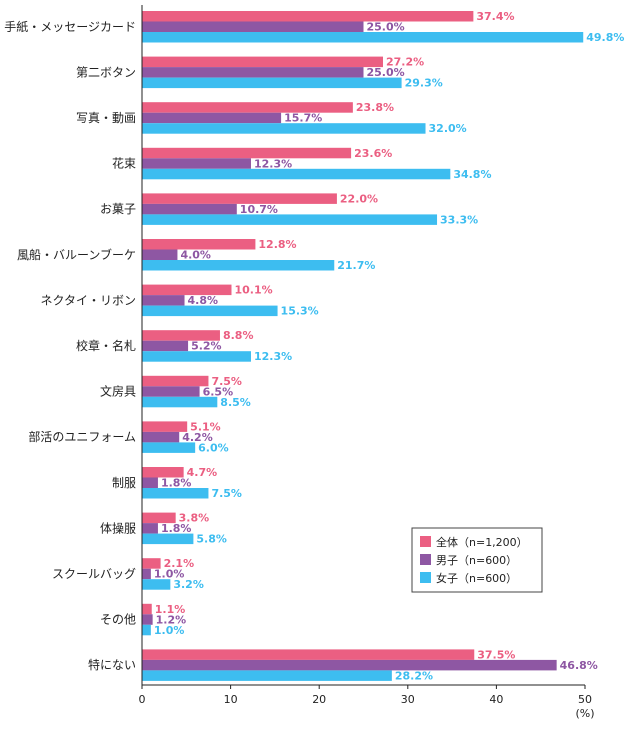 The image size is (628, 735). I want to click on value-label: 22.0%, so click(359, 198).